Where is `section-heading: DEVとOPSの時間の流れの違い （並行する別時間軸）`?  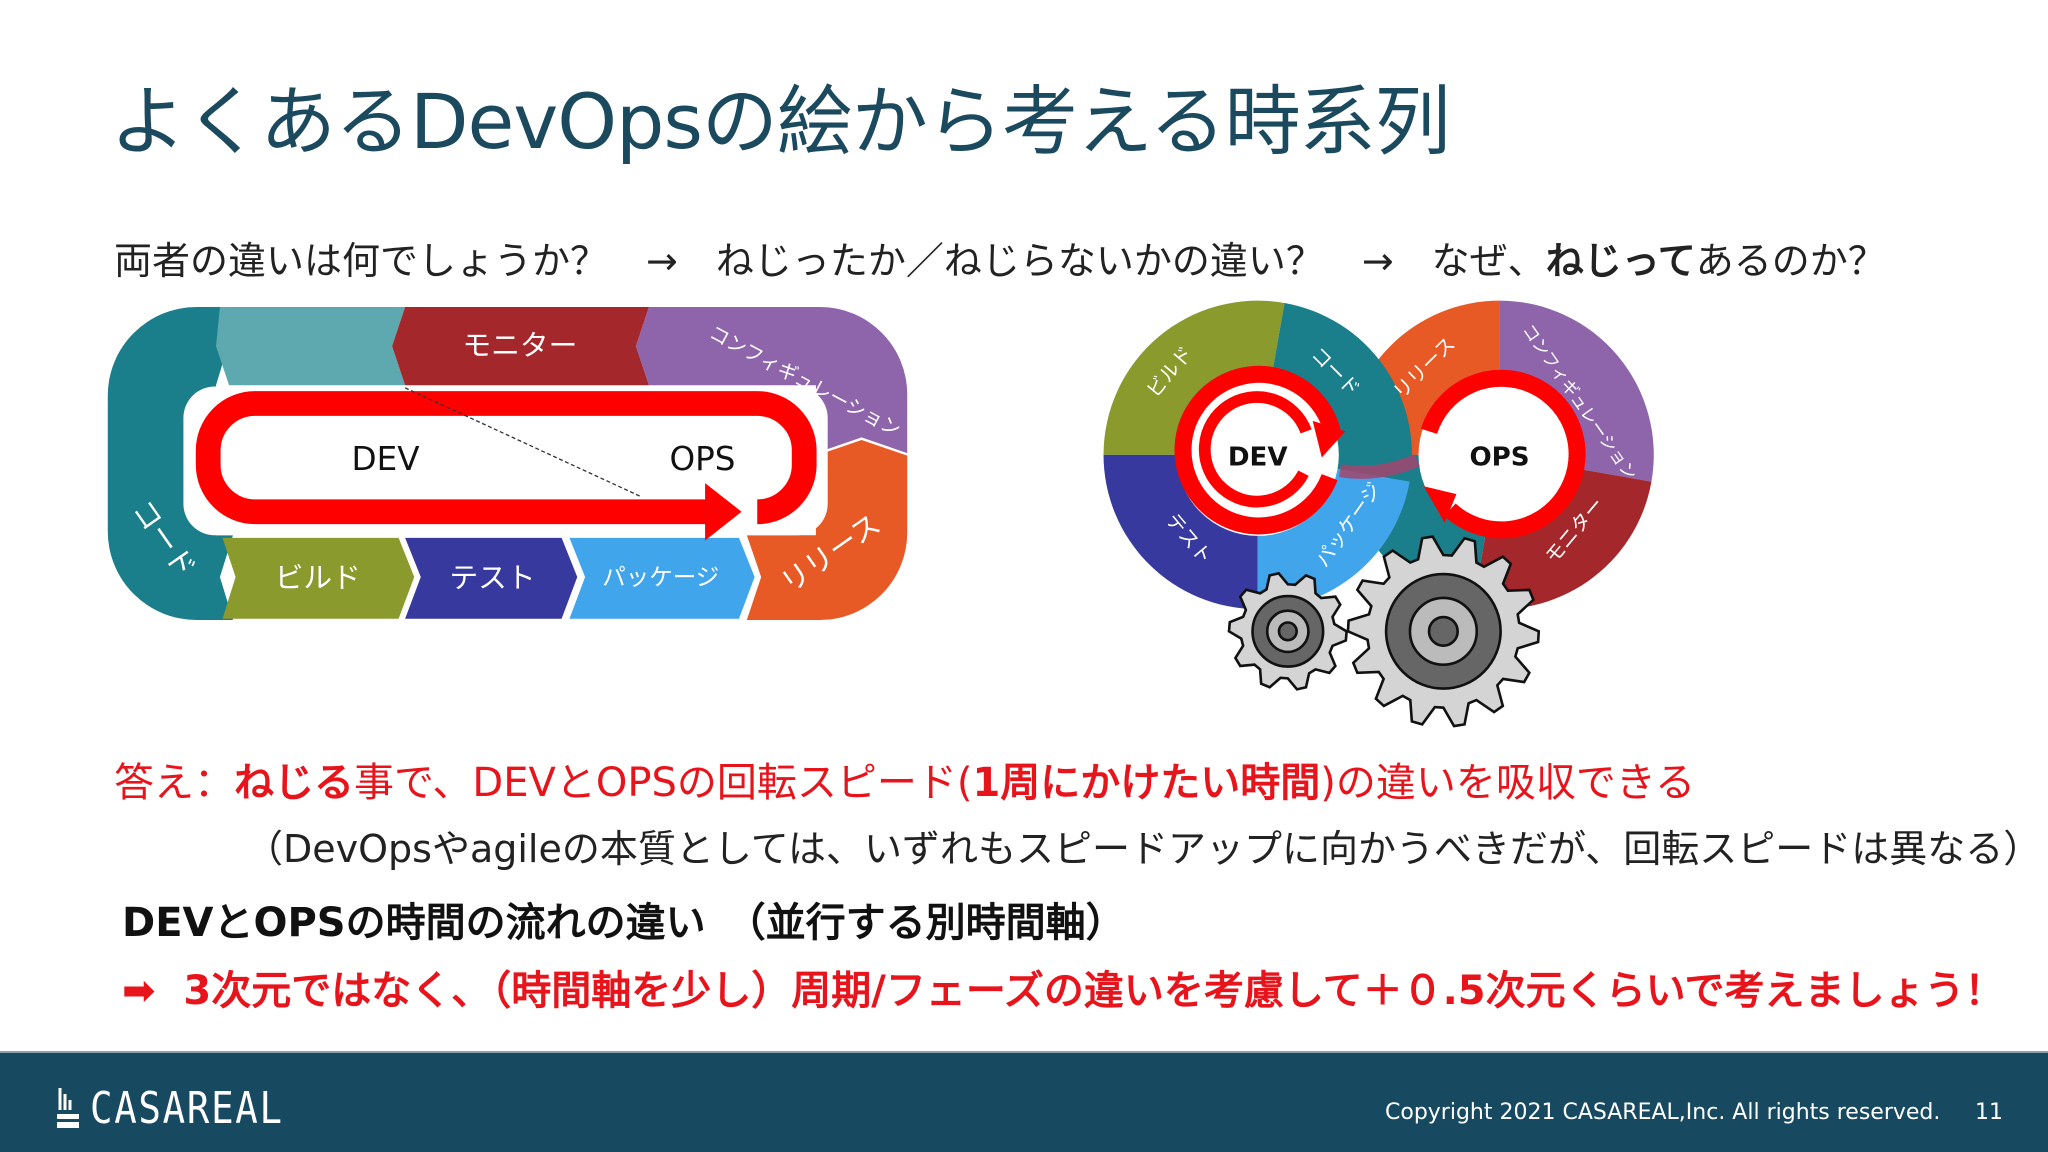
section-heading: DEVとOPSの時間の流れの違い （並行する別時間軸） is located at coordinates (624, 923).